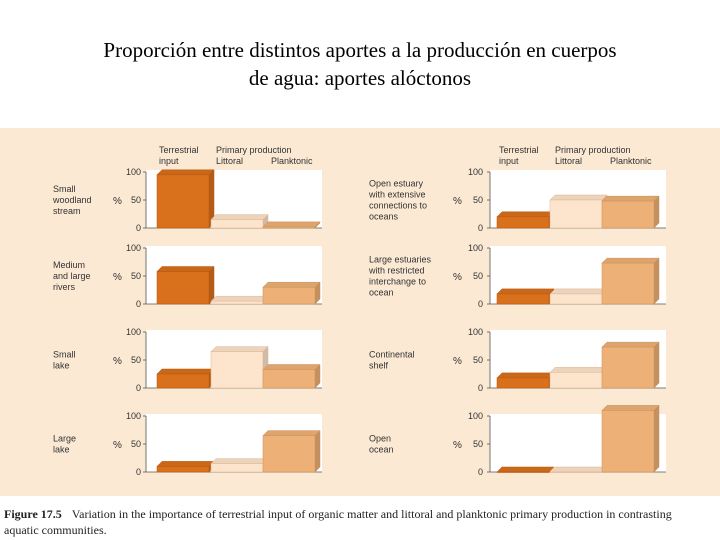  What do you see at coordinates (69, 265) in the screenshot?
I see `panel-label-line: Medium` at bounding box center [69, 265].